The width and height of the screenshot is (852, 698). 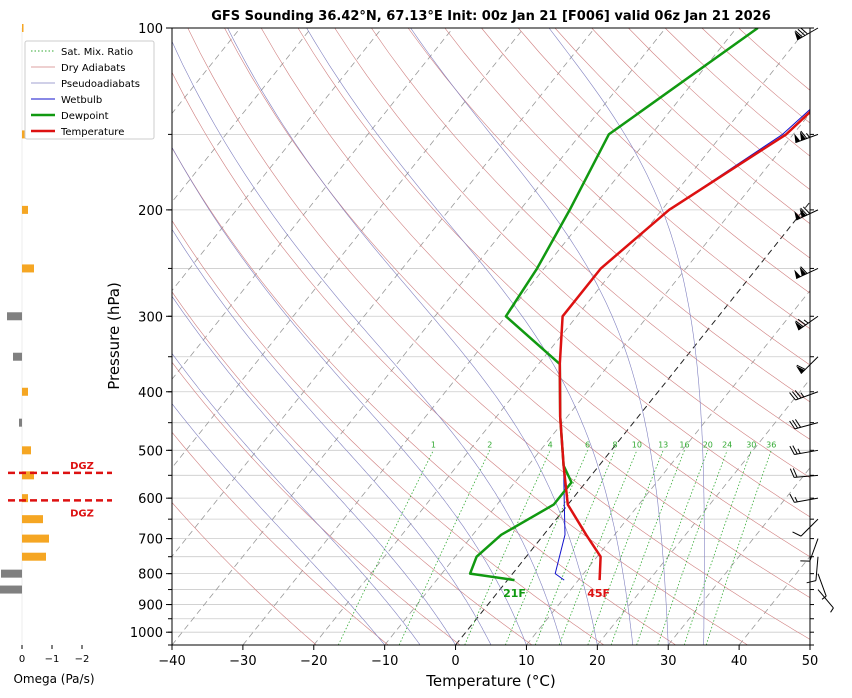 I want to click on legend-entry: Dewpoint, so click(x=85, y=116).